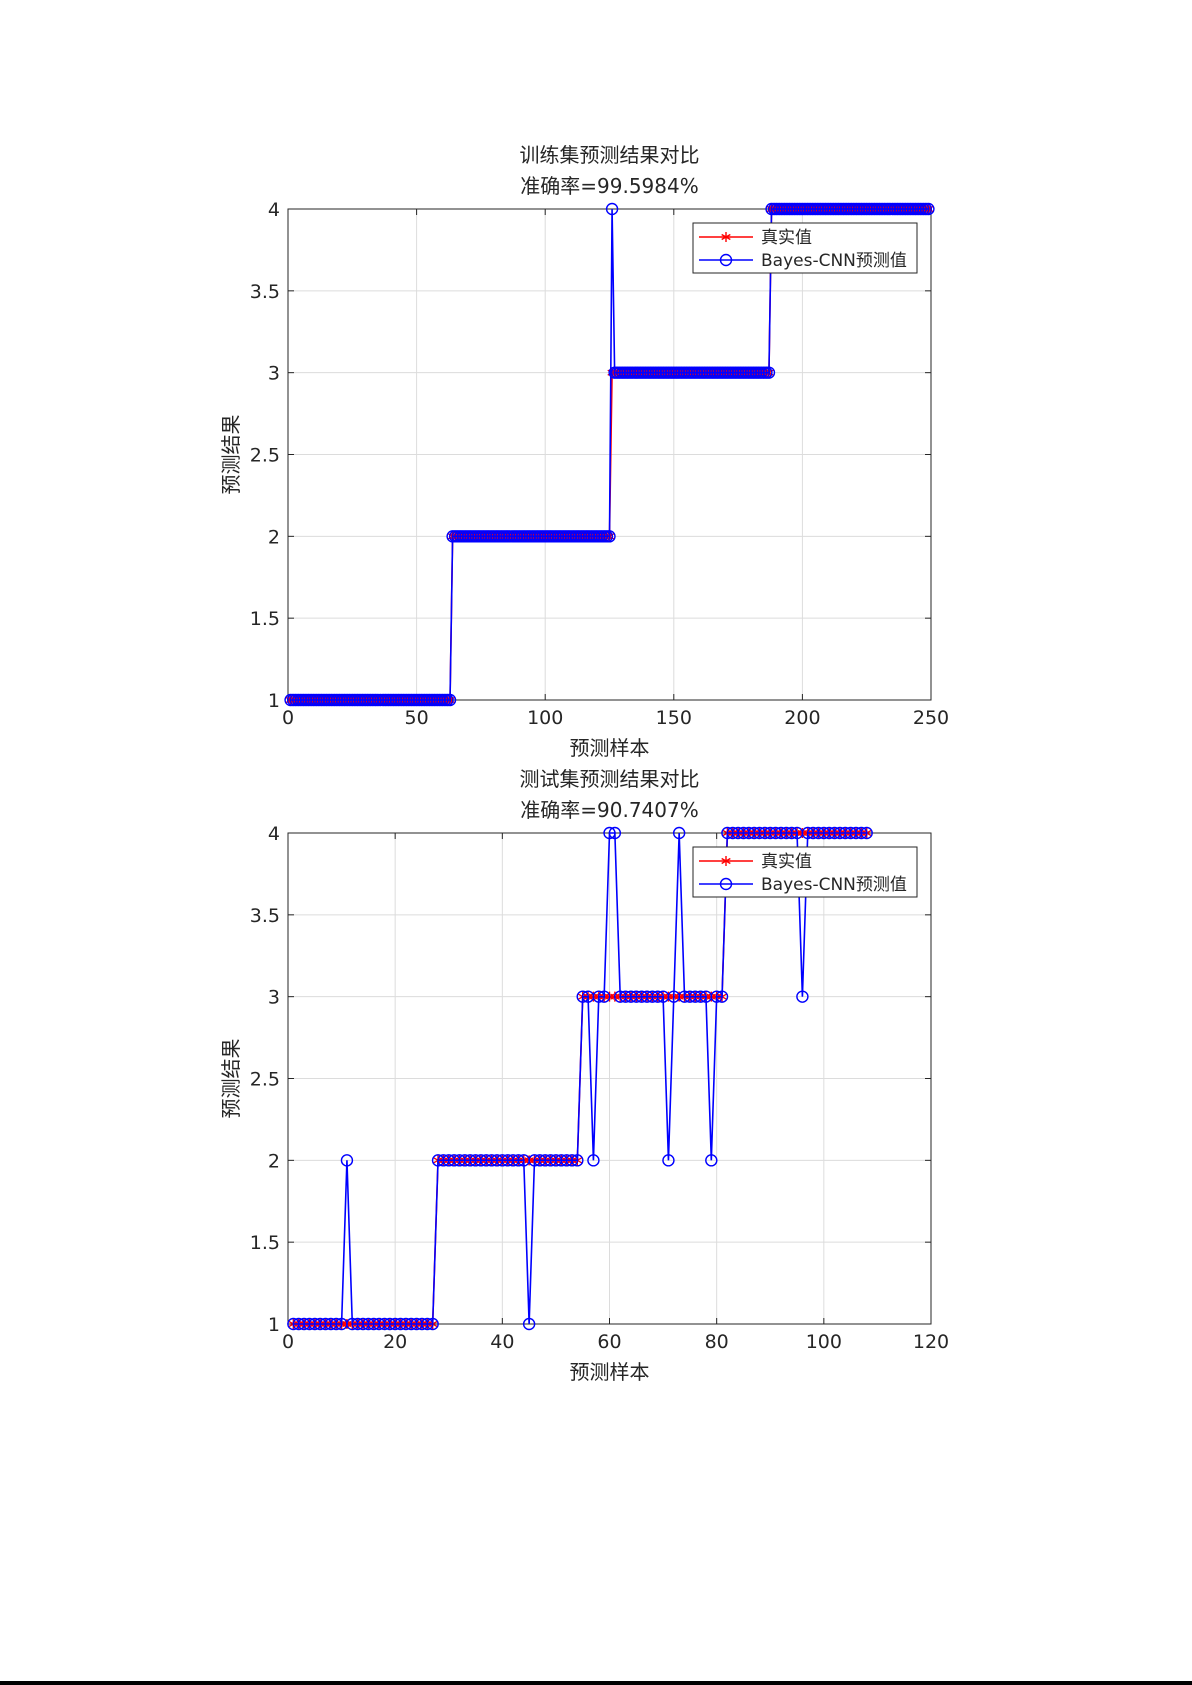  Describe the element at coordinates (931, 718) in the screenshot. I see `x-tick-label: 250` at that location.